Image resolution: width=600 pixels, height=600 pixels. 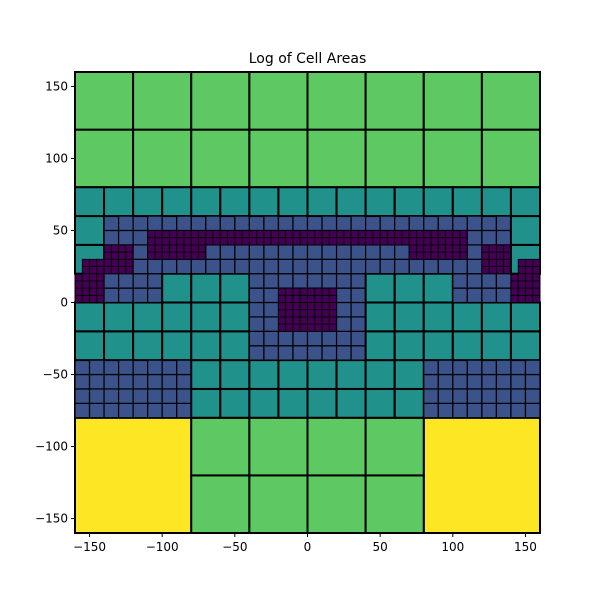 I want to click on x-tick-label: 0, so click(x=308, y=547).